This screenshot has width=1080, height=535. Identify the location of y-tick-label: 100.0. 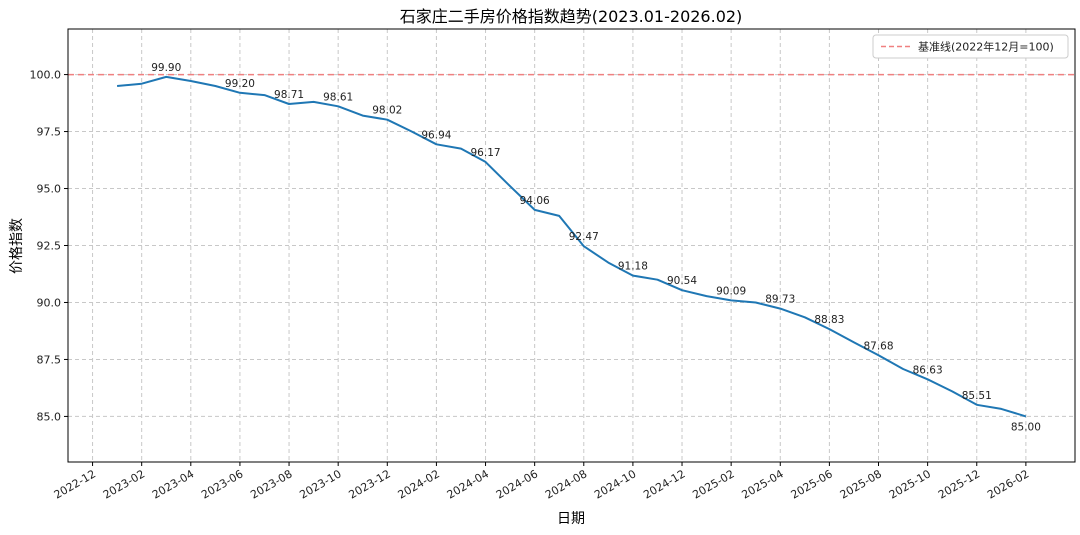
(46, 75).